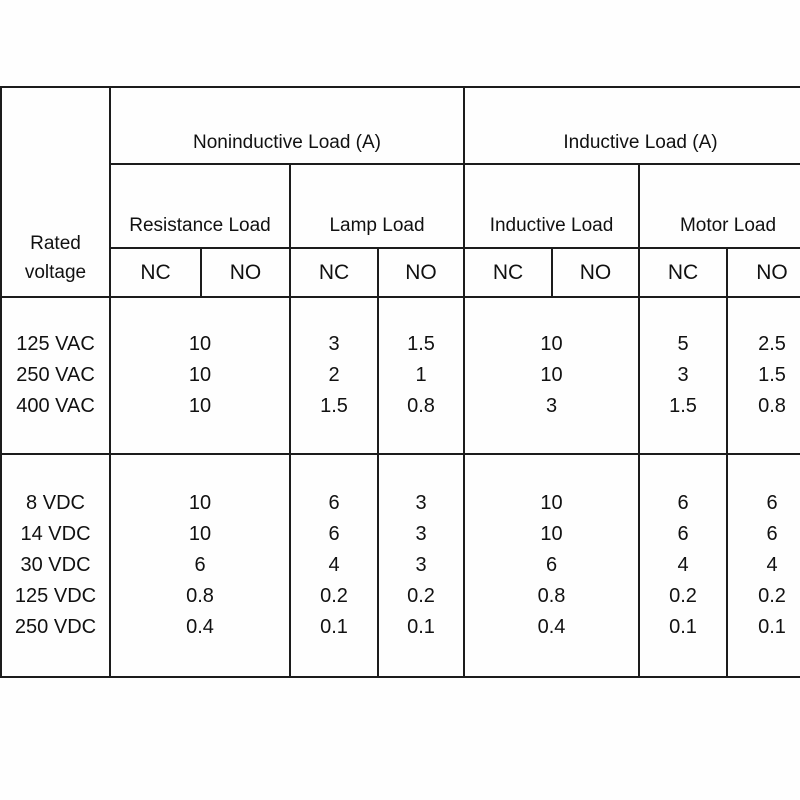  What do you see at coordinates (551, 565) in the screenshot?
I see `vdc-inductive-load-values: 10 10 6 0.8 0.4` at bounding box center [551, 565].